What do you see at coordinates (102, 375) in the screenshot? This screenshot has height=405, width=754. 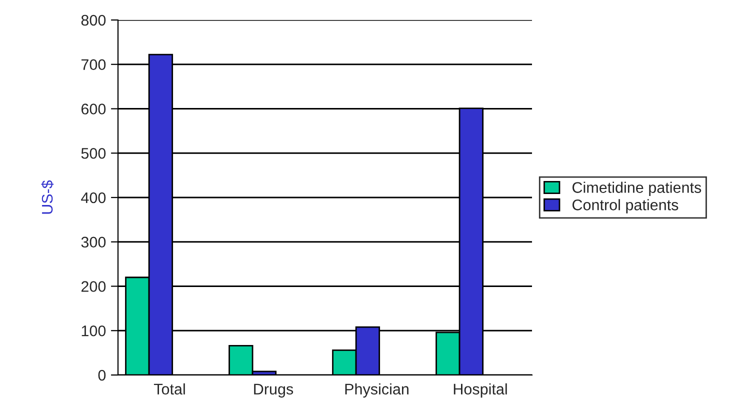 I see `y-tick-label: 0` at bounding box center [102, 375].